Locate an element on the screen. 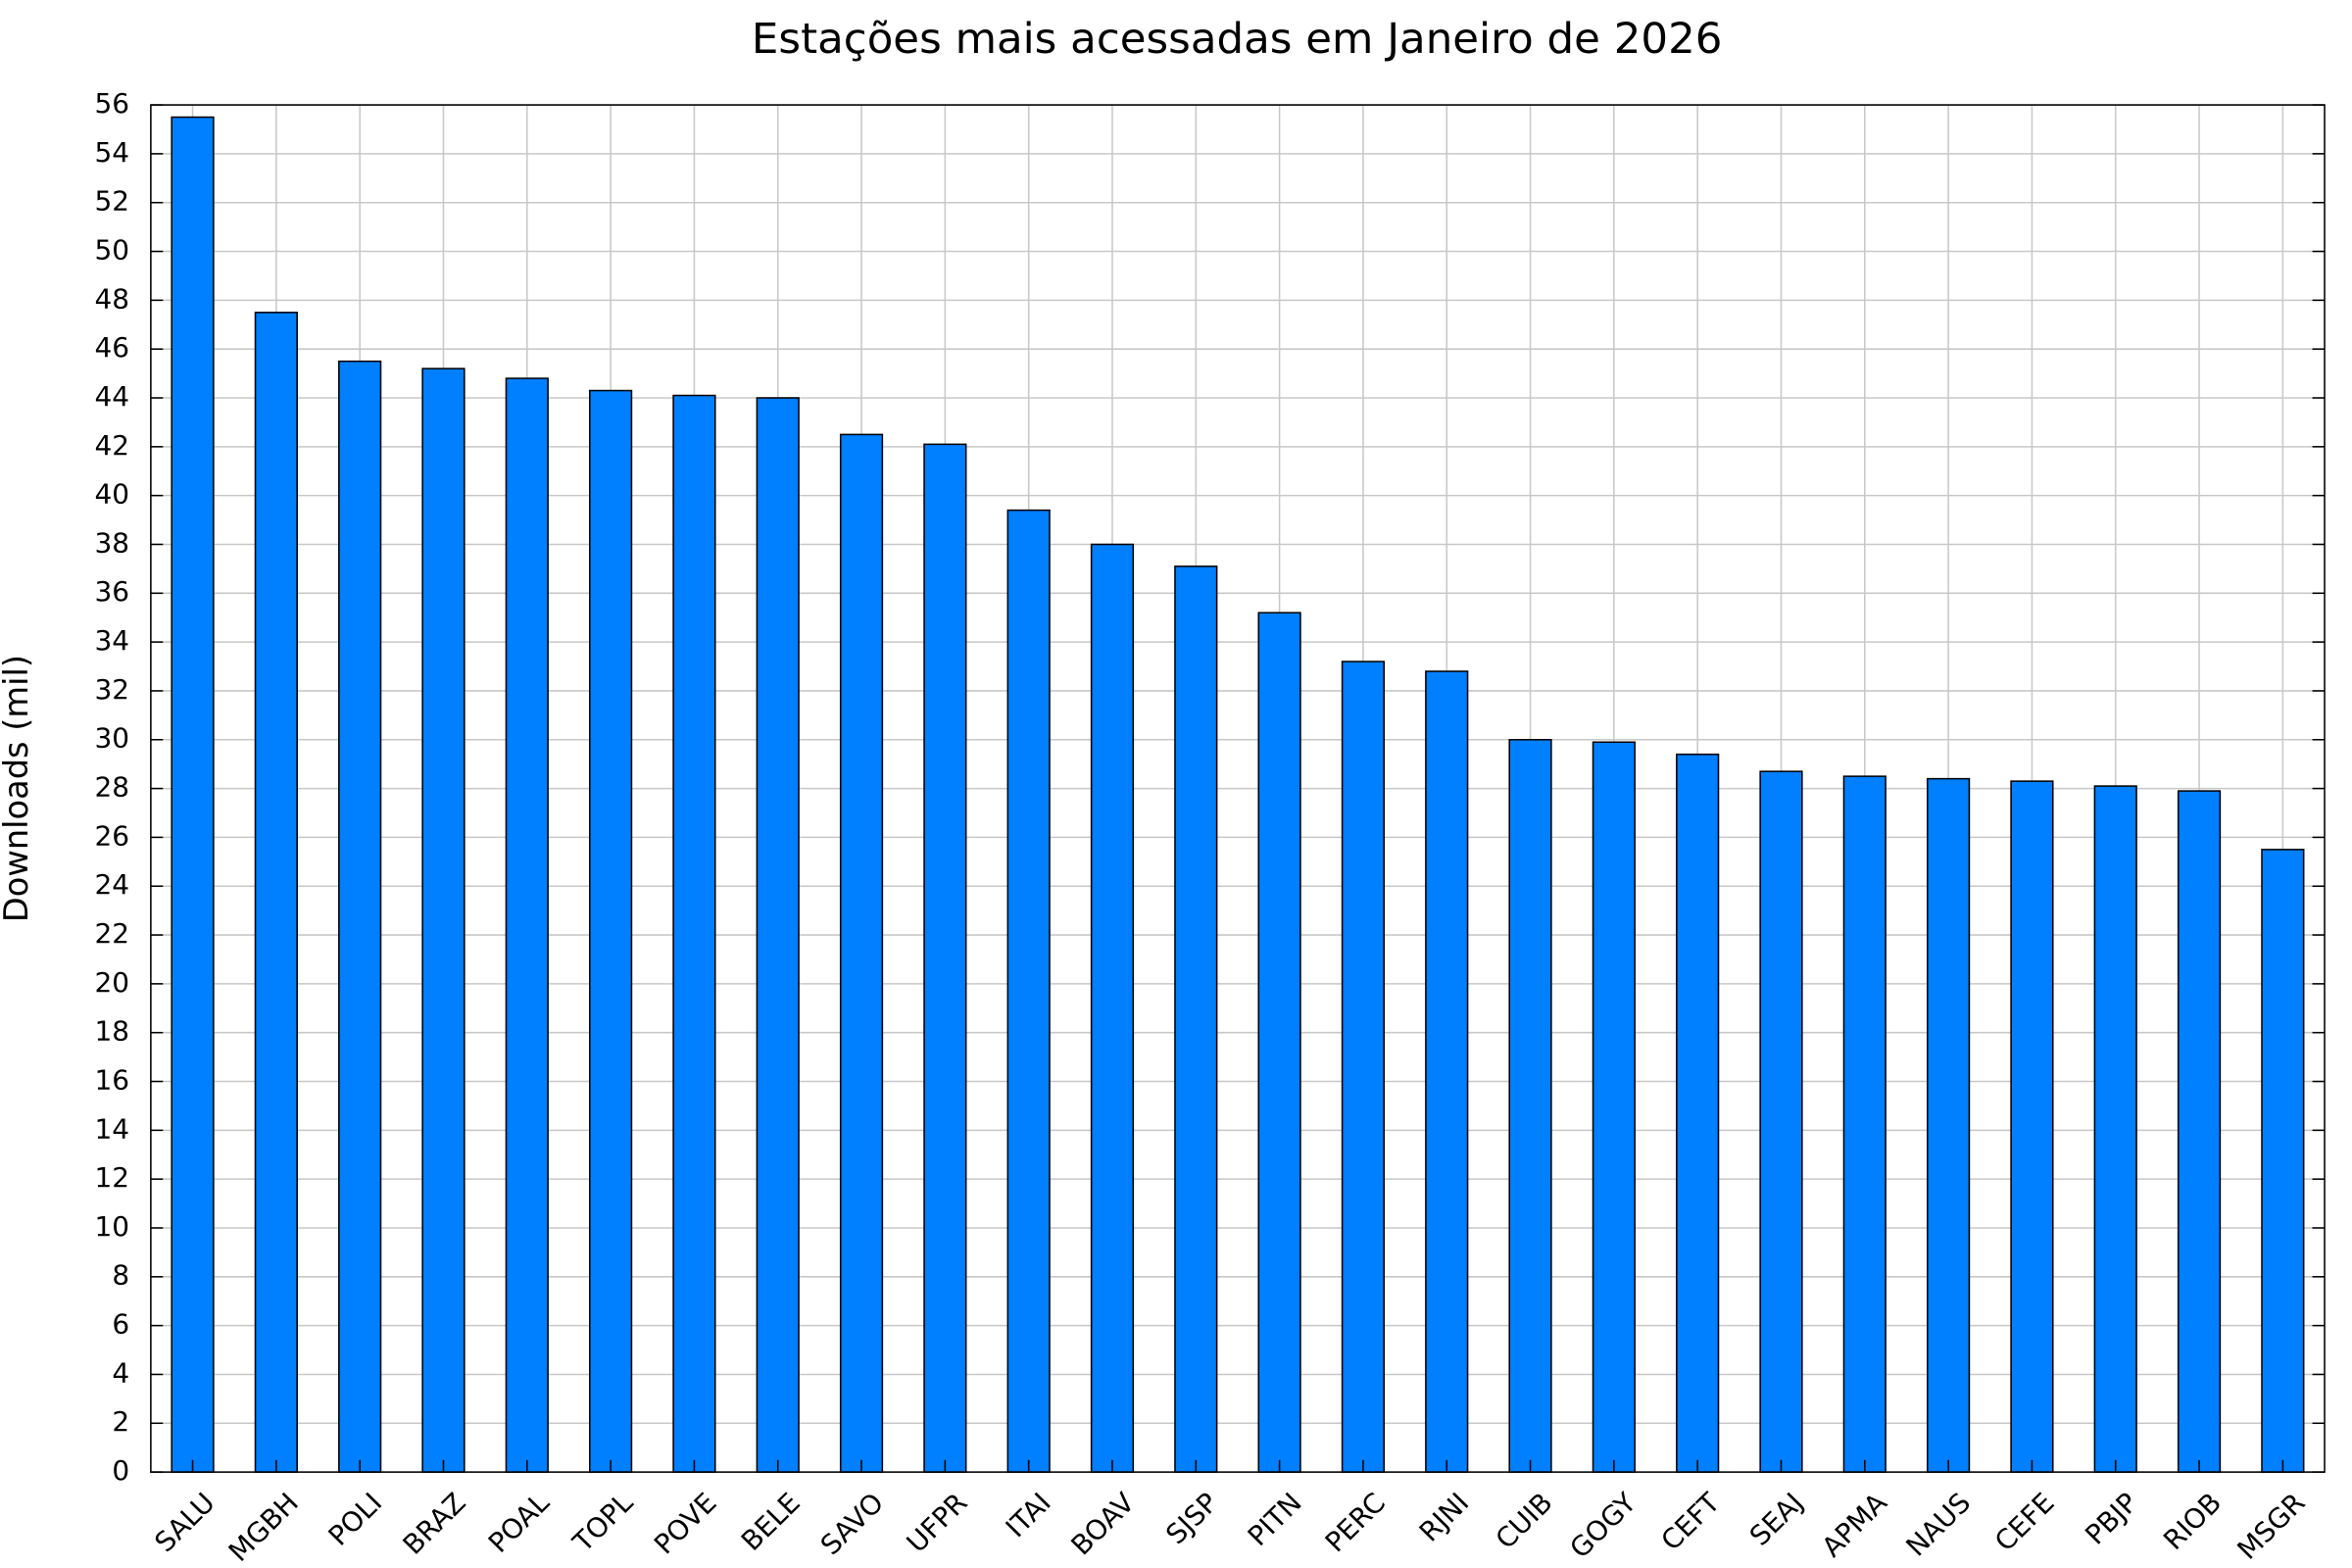 The image size is (2352, 1568). y-tick-label: 24 is located at coordinates (112, 884).